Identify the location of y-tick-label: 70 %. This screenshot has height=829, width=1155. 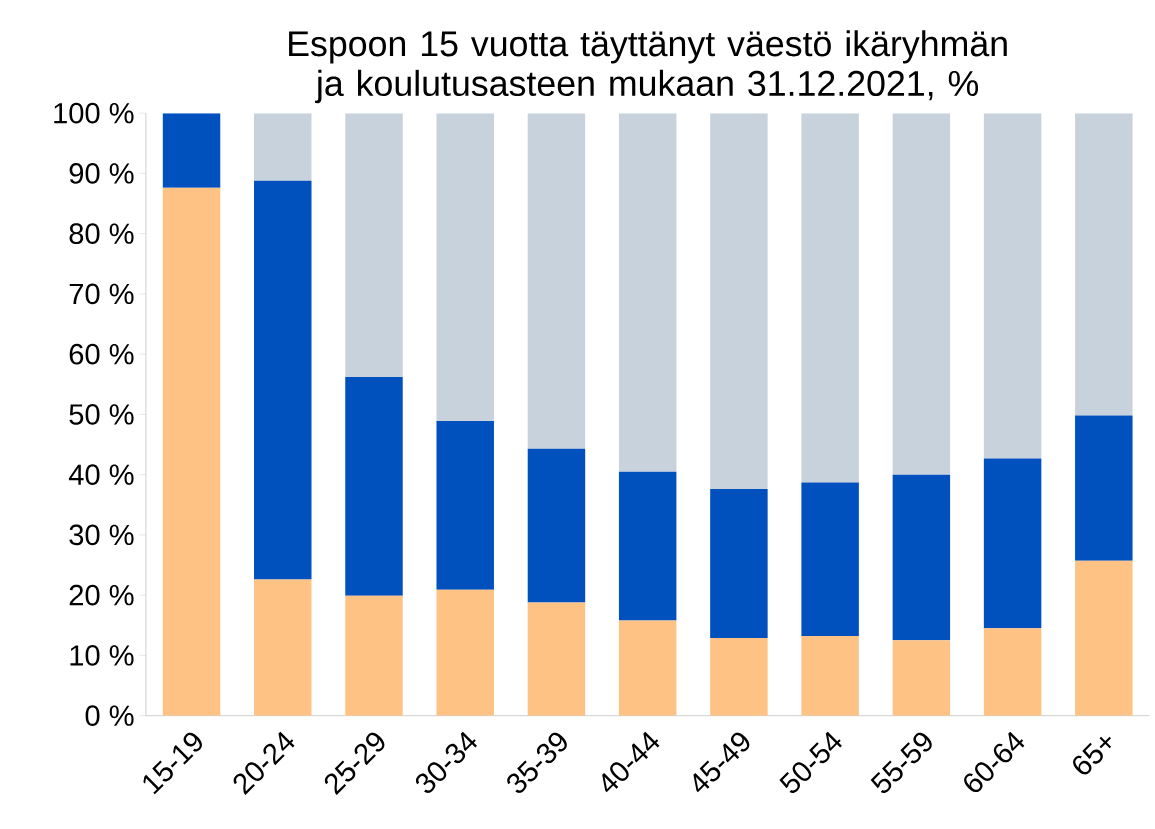
(101, 294).